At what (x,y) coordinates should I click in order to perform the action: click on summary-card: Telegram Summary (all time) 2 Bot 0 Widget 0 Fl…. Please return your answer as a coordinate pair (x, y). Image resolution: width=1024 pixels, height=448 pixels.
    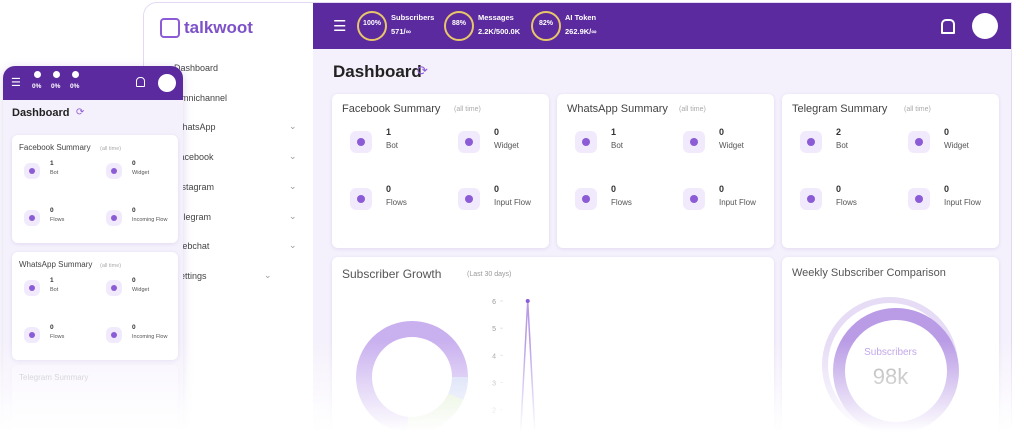
    Looking at the image, I should click on (890, 171).